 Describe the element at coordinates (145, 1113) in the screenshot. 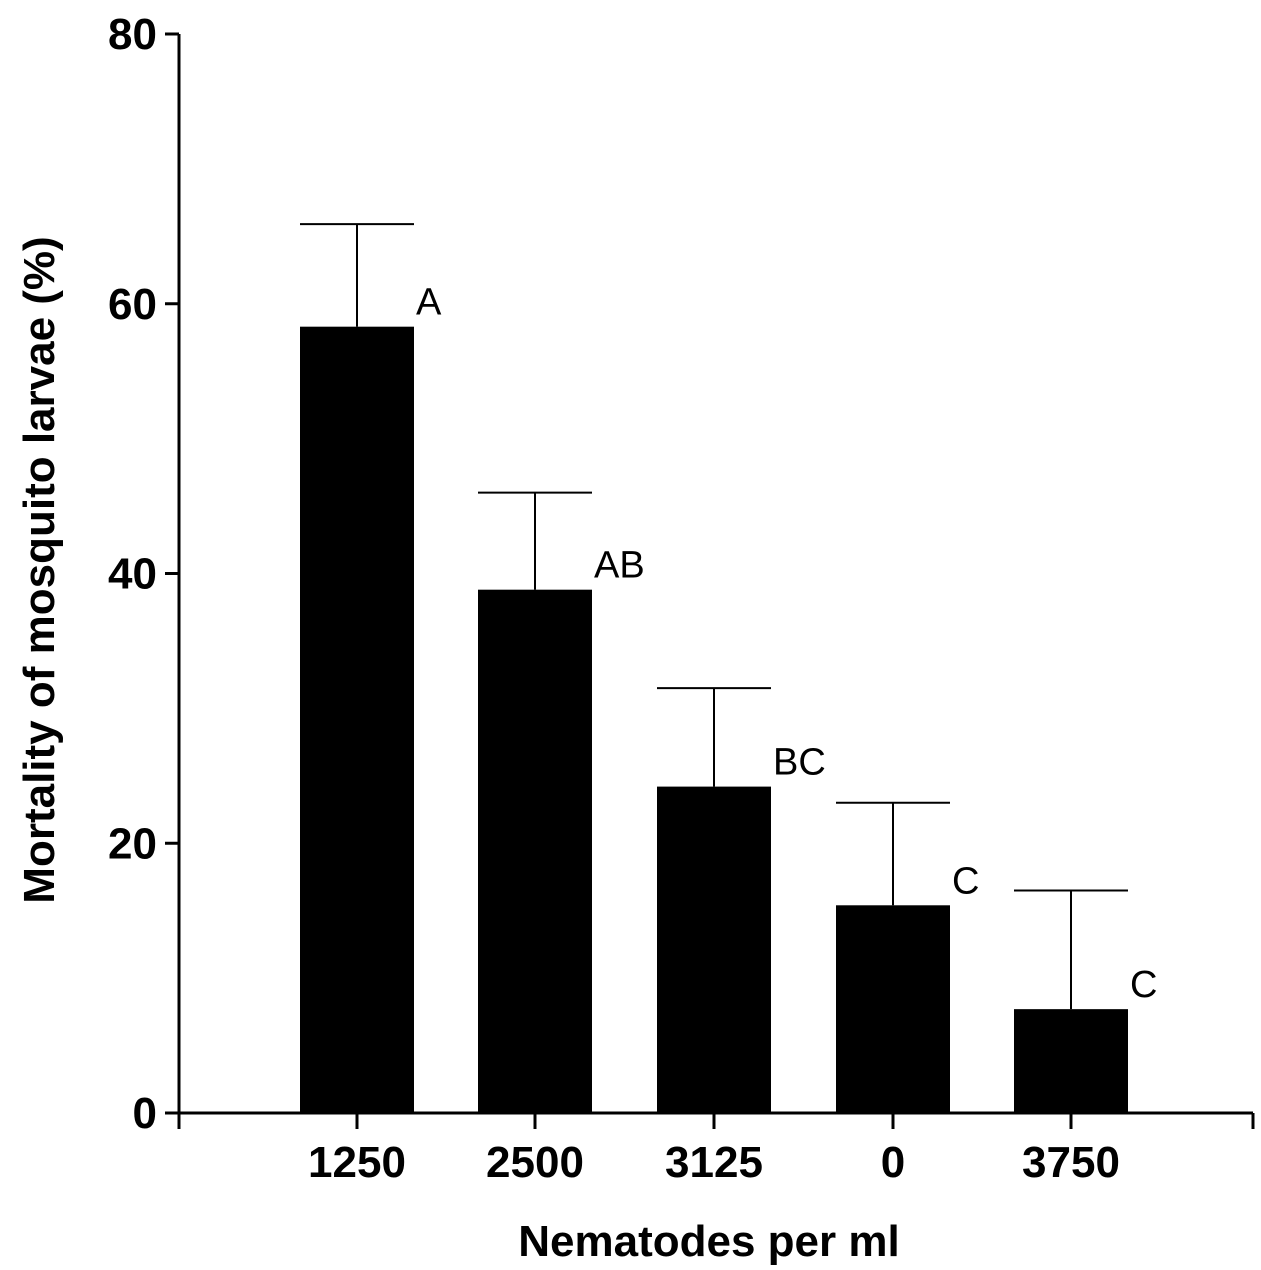

I see `y-tick-label-0: 0` at that location.